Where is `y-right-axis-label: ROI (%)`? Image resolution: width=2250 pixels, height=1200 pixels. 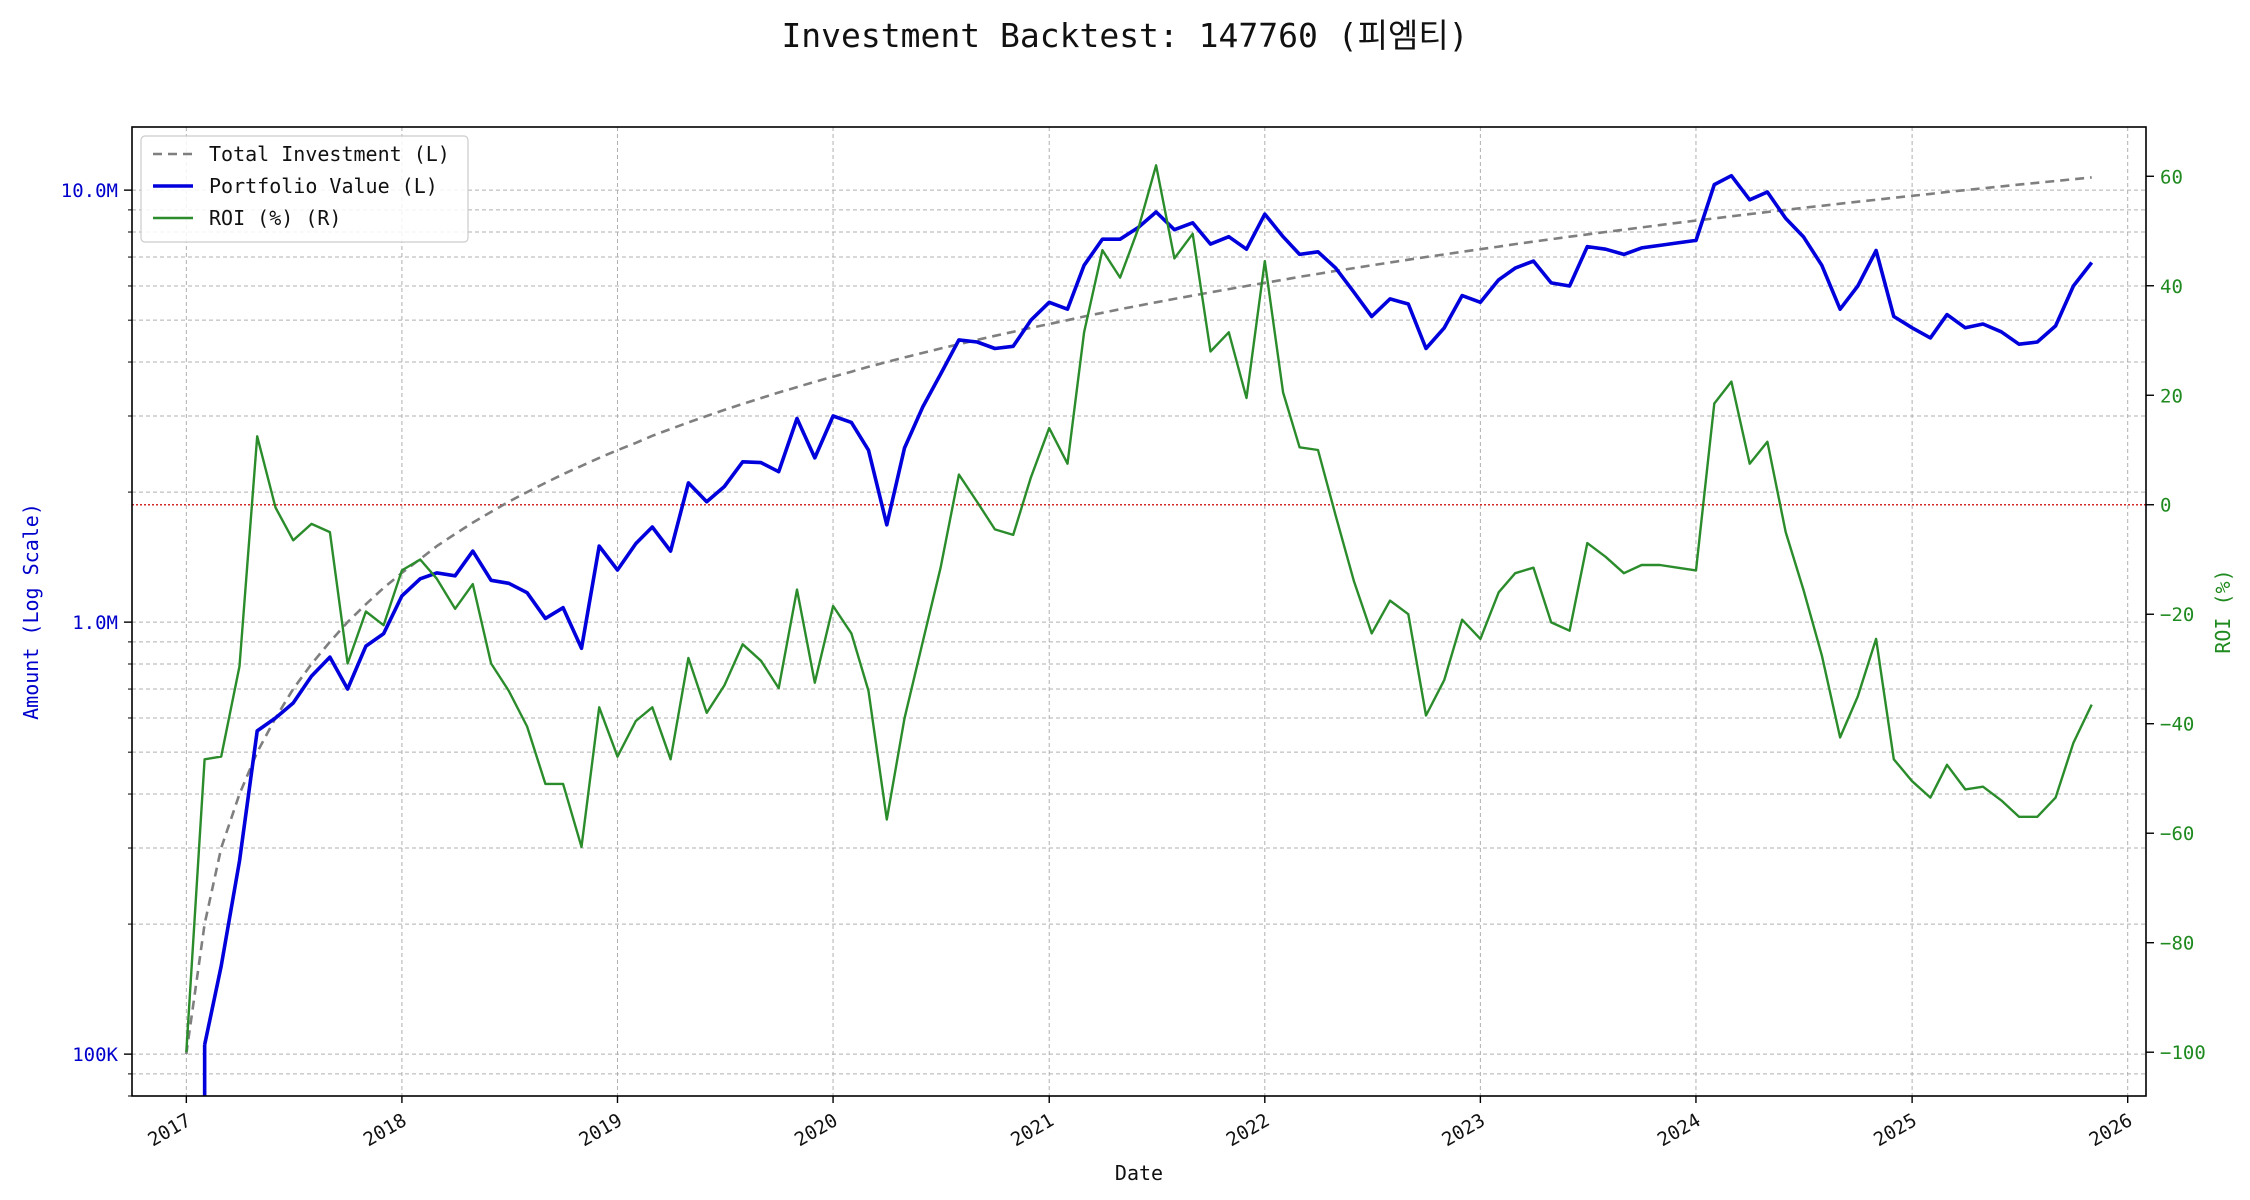
y-right-axis-label: ROI (%) is located at coordinates (2223, 611).